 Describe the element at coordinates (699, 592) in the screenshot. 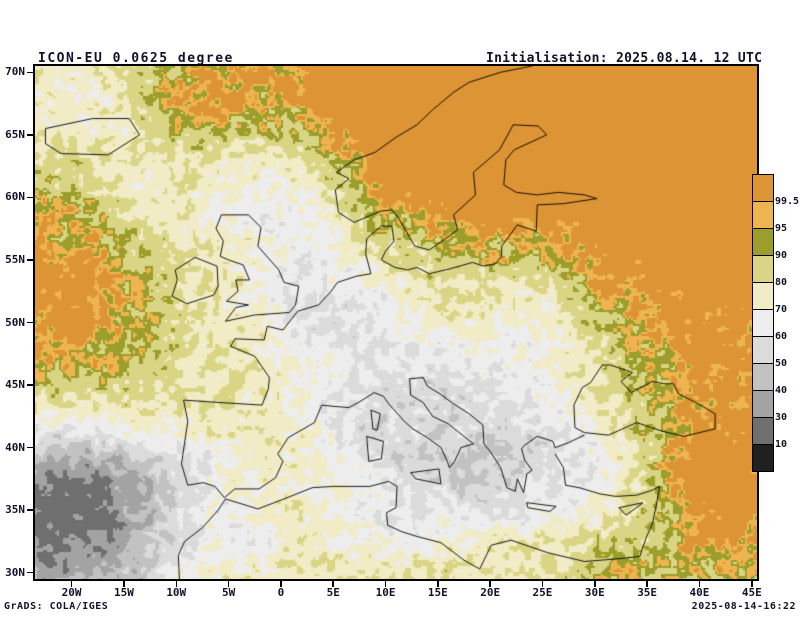

I see `lon-tick-label: 40E` at that location.